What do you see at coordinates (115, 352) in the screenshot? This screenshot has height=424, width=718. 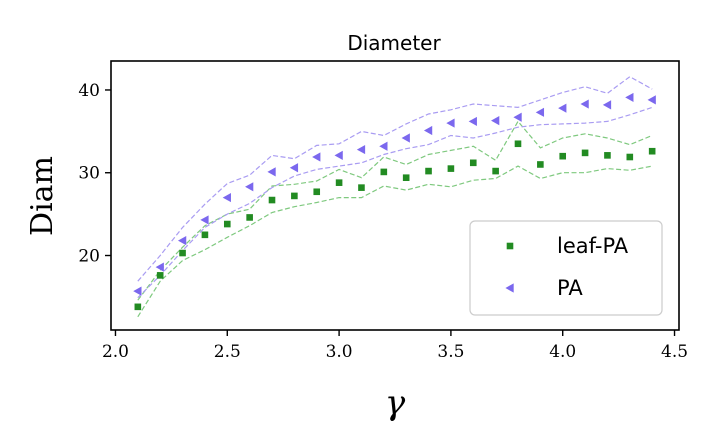 I see `x-tick-label: 2.0` at bounding box center [115, 352].